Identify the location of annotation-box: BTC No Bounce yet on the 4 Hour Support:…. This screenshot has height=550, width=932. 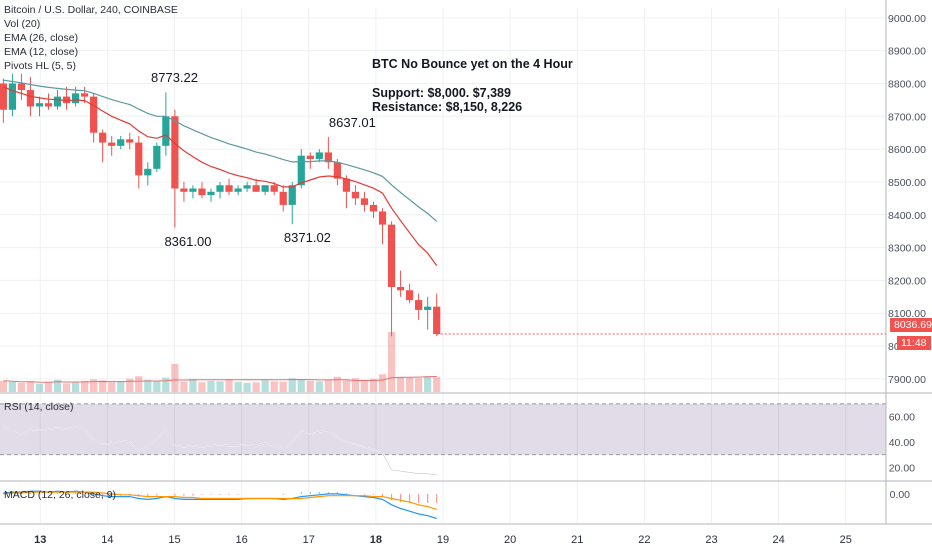
(472, 85).